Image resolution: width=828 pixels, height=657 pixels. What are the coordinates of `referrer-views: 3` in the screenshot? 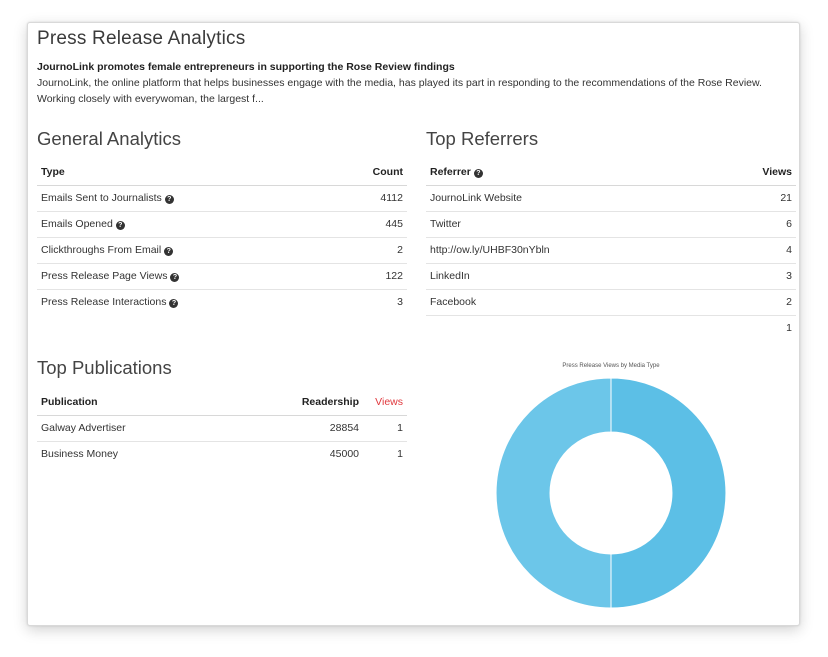 It's located at (753, 276).